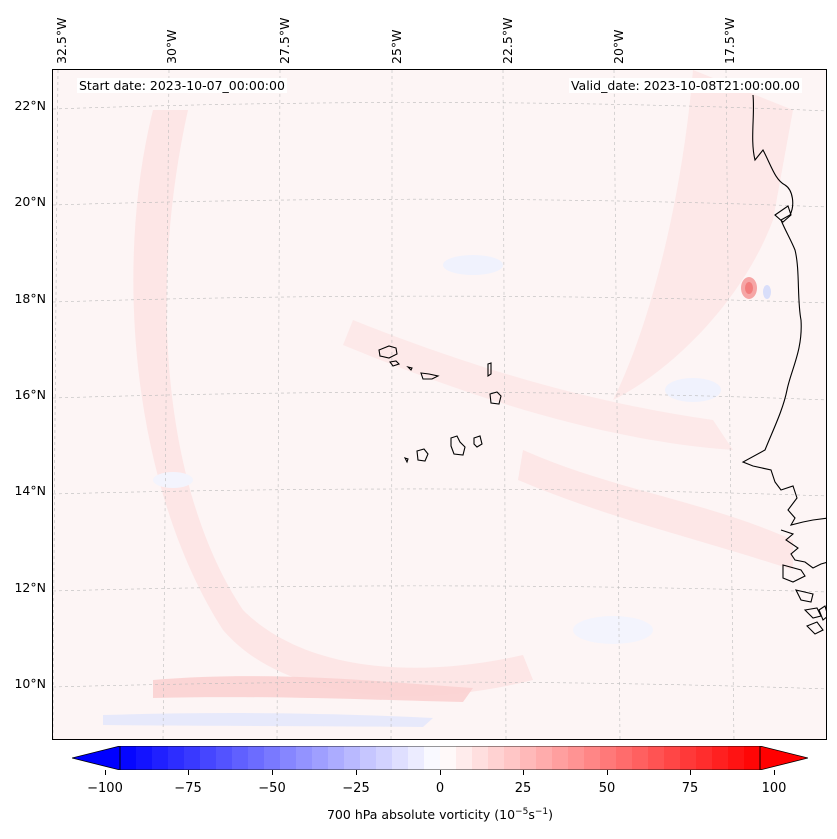 The image size is (837, 839). I want to click on lon-label-25w: 25°W, so click(396, 46).